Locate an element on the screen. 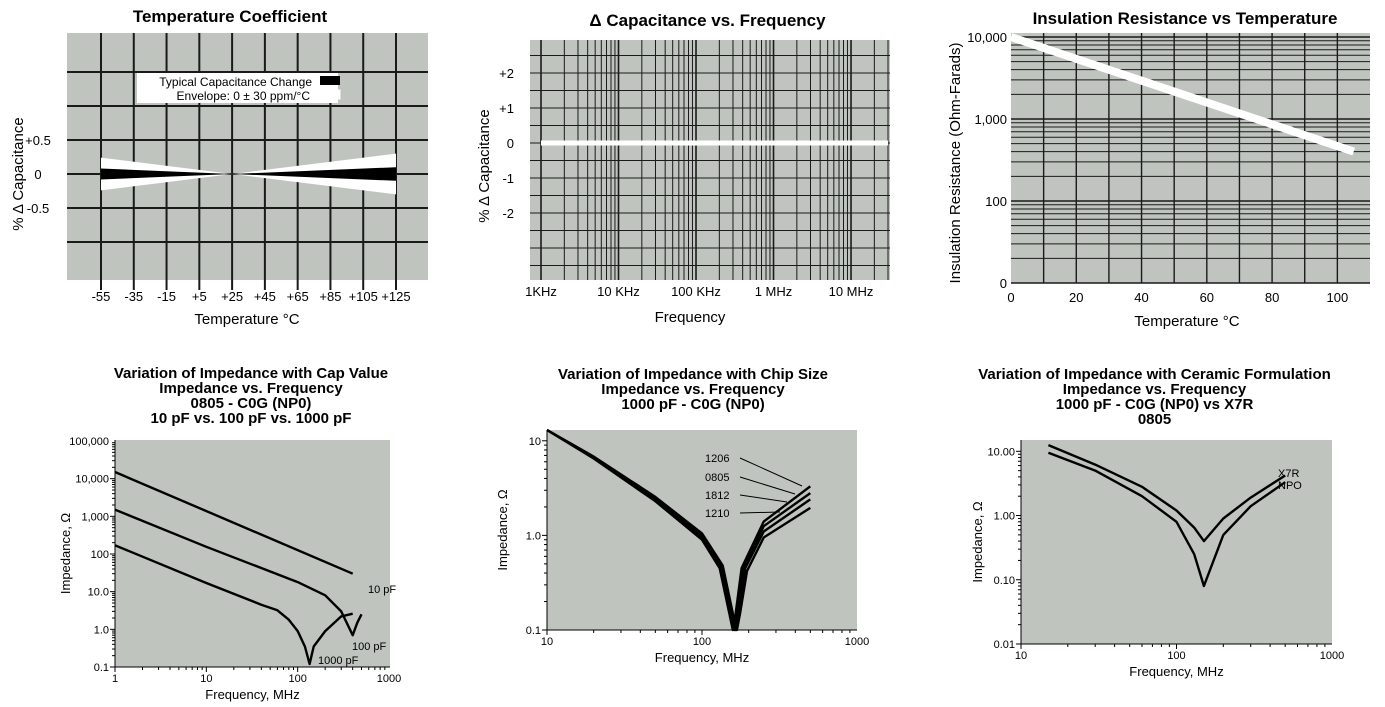  typical-band is located at coordinates (248, 174).